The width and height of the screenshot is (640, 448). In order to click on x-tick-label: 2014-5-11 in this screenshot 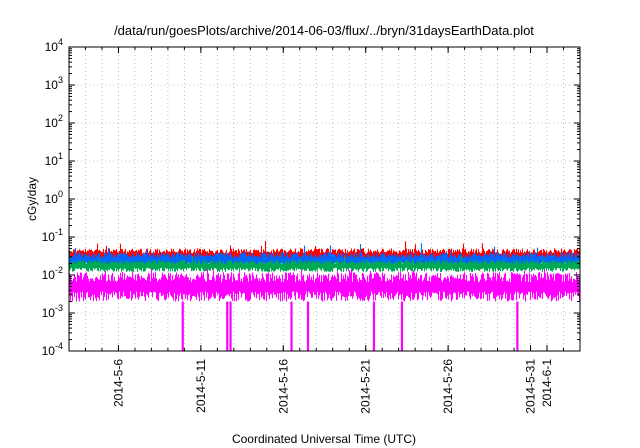, I will do `click(201, 386)`.